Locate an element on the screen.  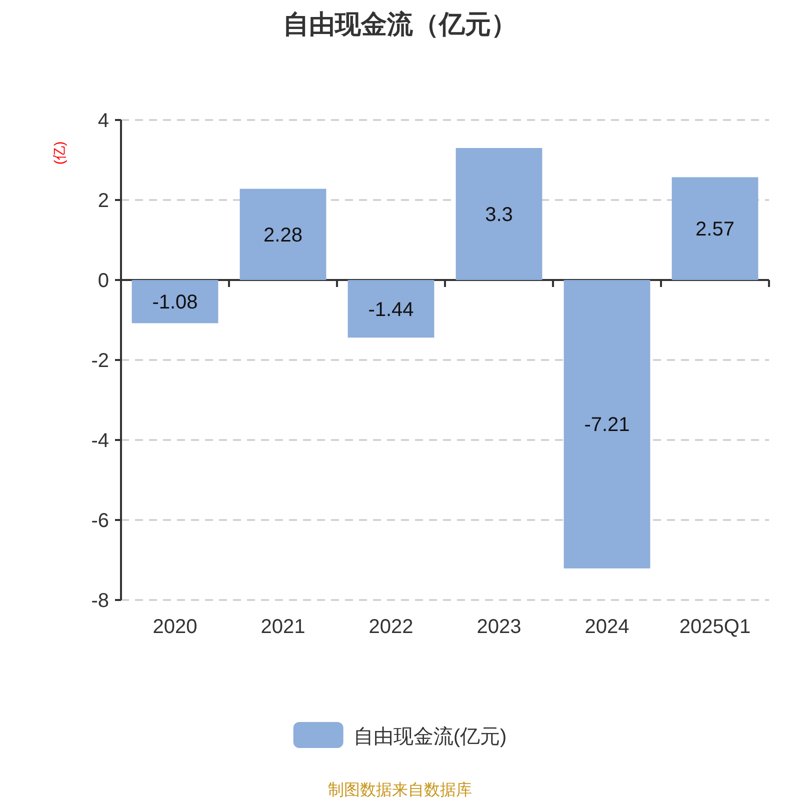
legend-label: 自由现金流(亿元) is located at coordinates (430, 737).